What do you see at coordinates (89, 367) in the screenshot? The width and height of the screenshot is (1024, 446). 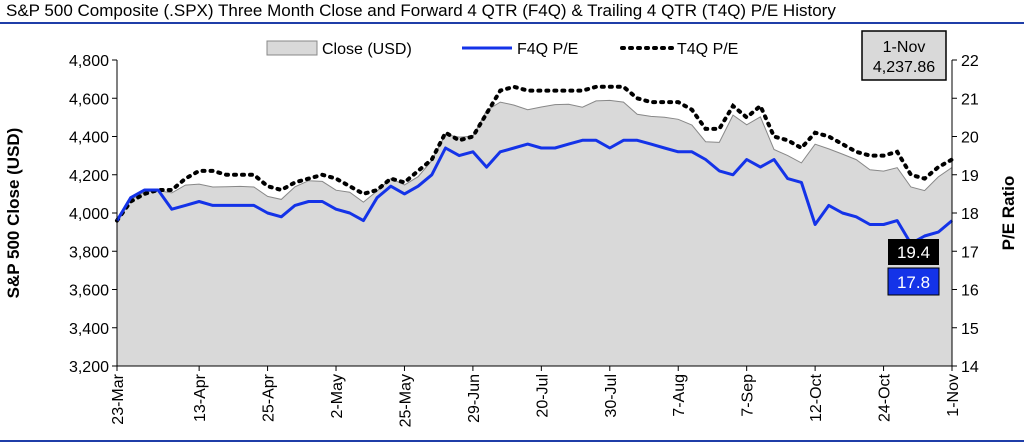 I see `left-tick-label: 3,200` at bounding box center [89, 367].